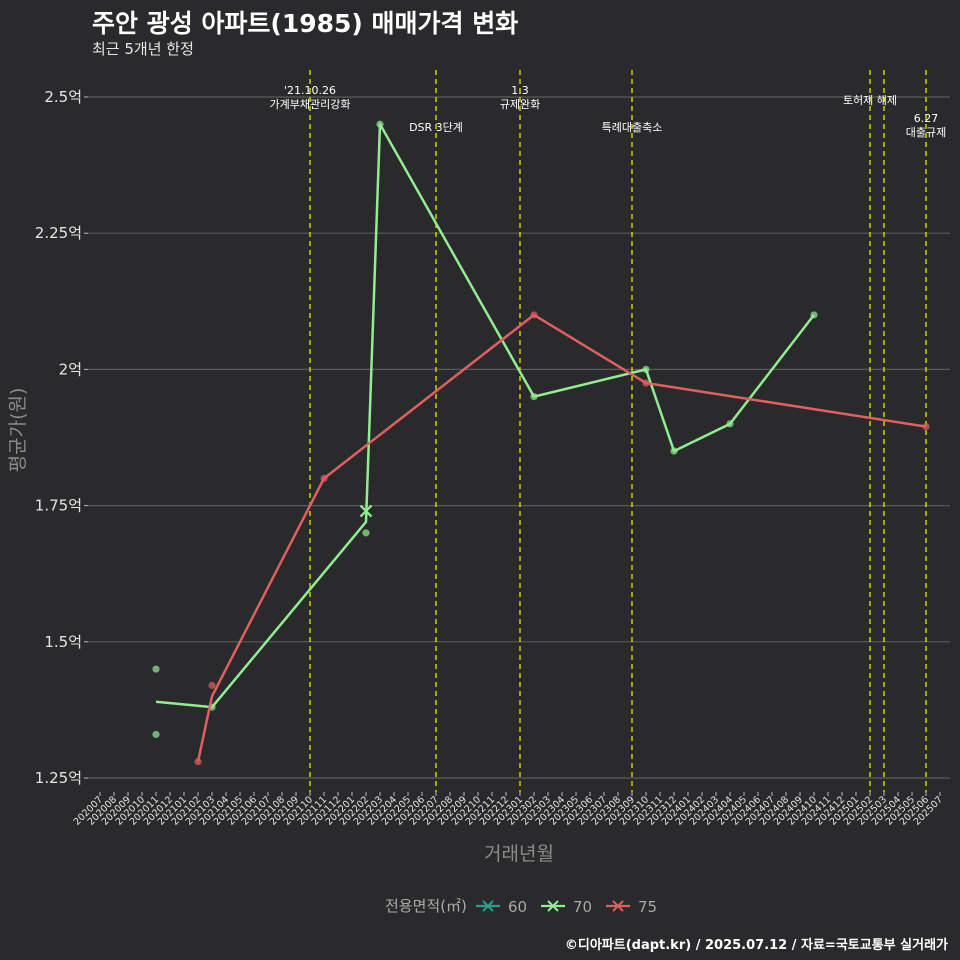  I want to click on chart-title: 주안 광성 아파트(1985) 매매가격 변화, so click(305, 23).